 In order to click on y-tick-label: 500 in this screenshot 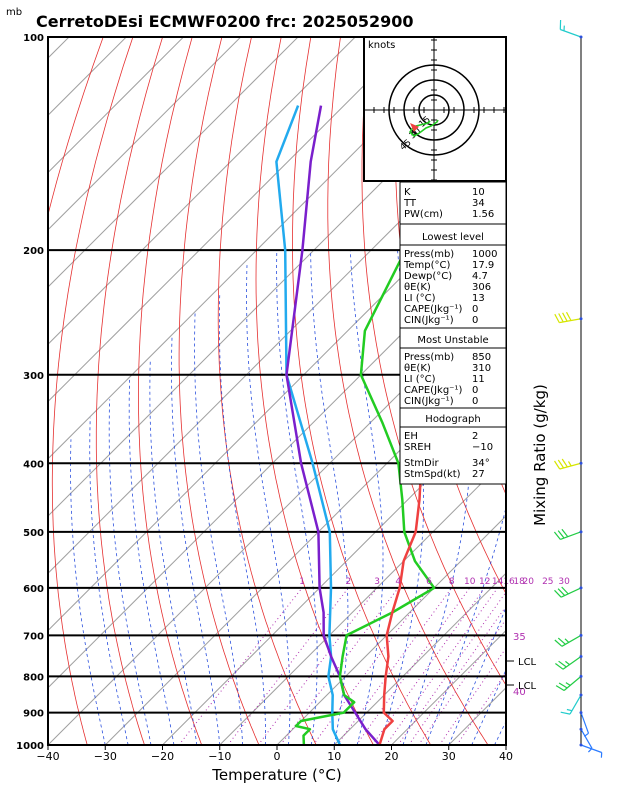, I will do `click(33, 533)`.